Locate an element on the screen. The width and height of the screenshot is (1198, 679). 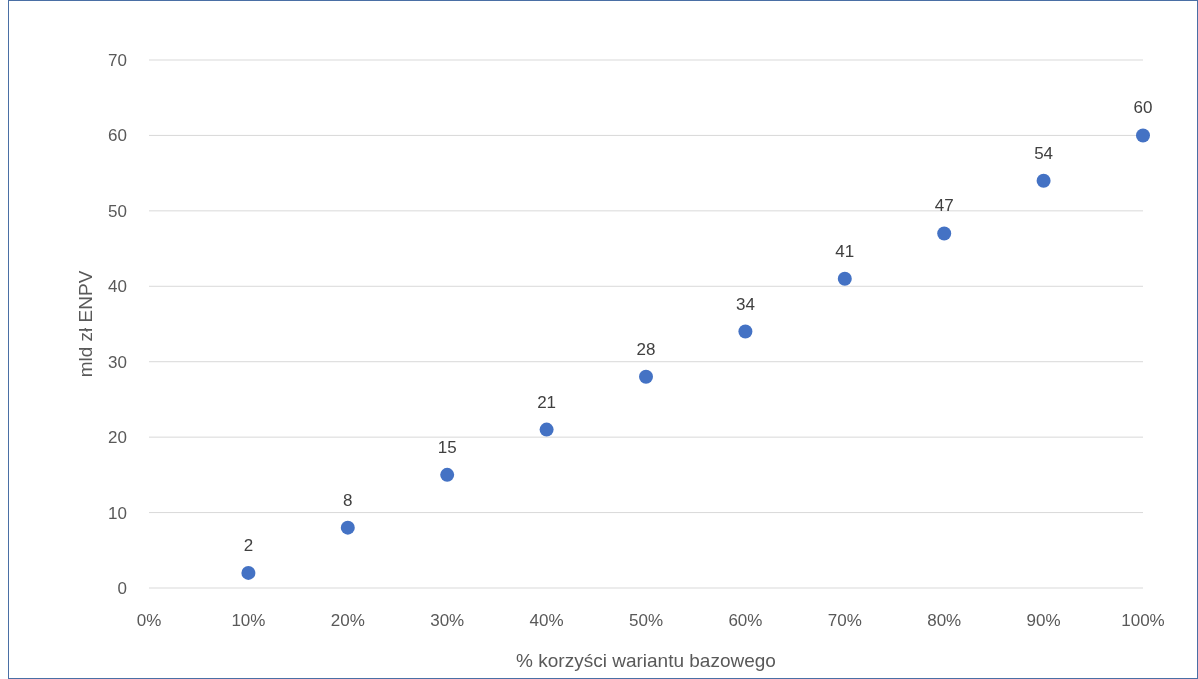
y-tick-label: 70 is located at coordinates (117, 60).